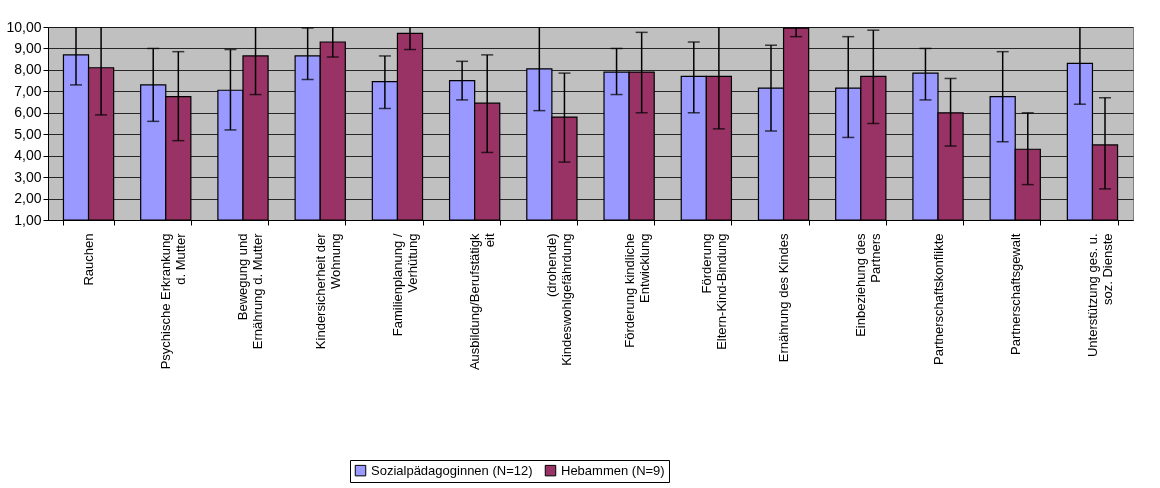 This screenshot has width=1160, height=488. Describe the element at coordinates (28, 155) in the screenshot. I see `y-tick-label: 4,00` at that location.